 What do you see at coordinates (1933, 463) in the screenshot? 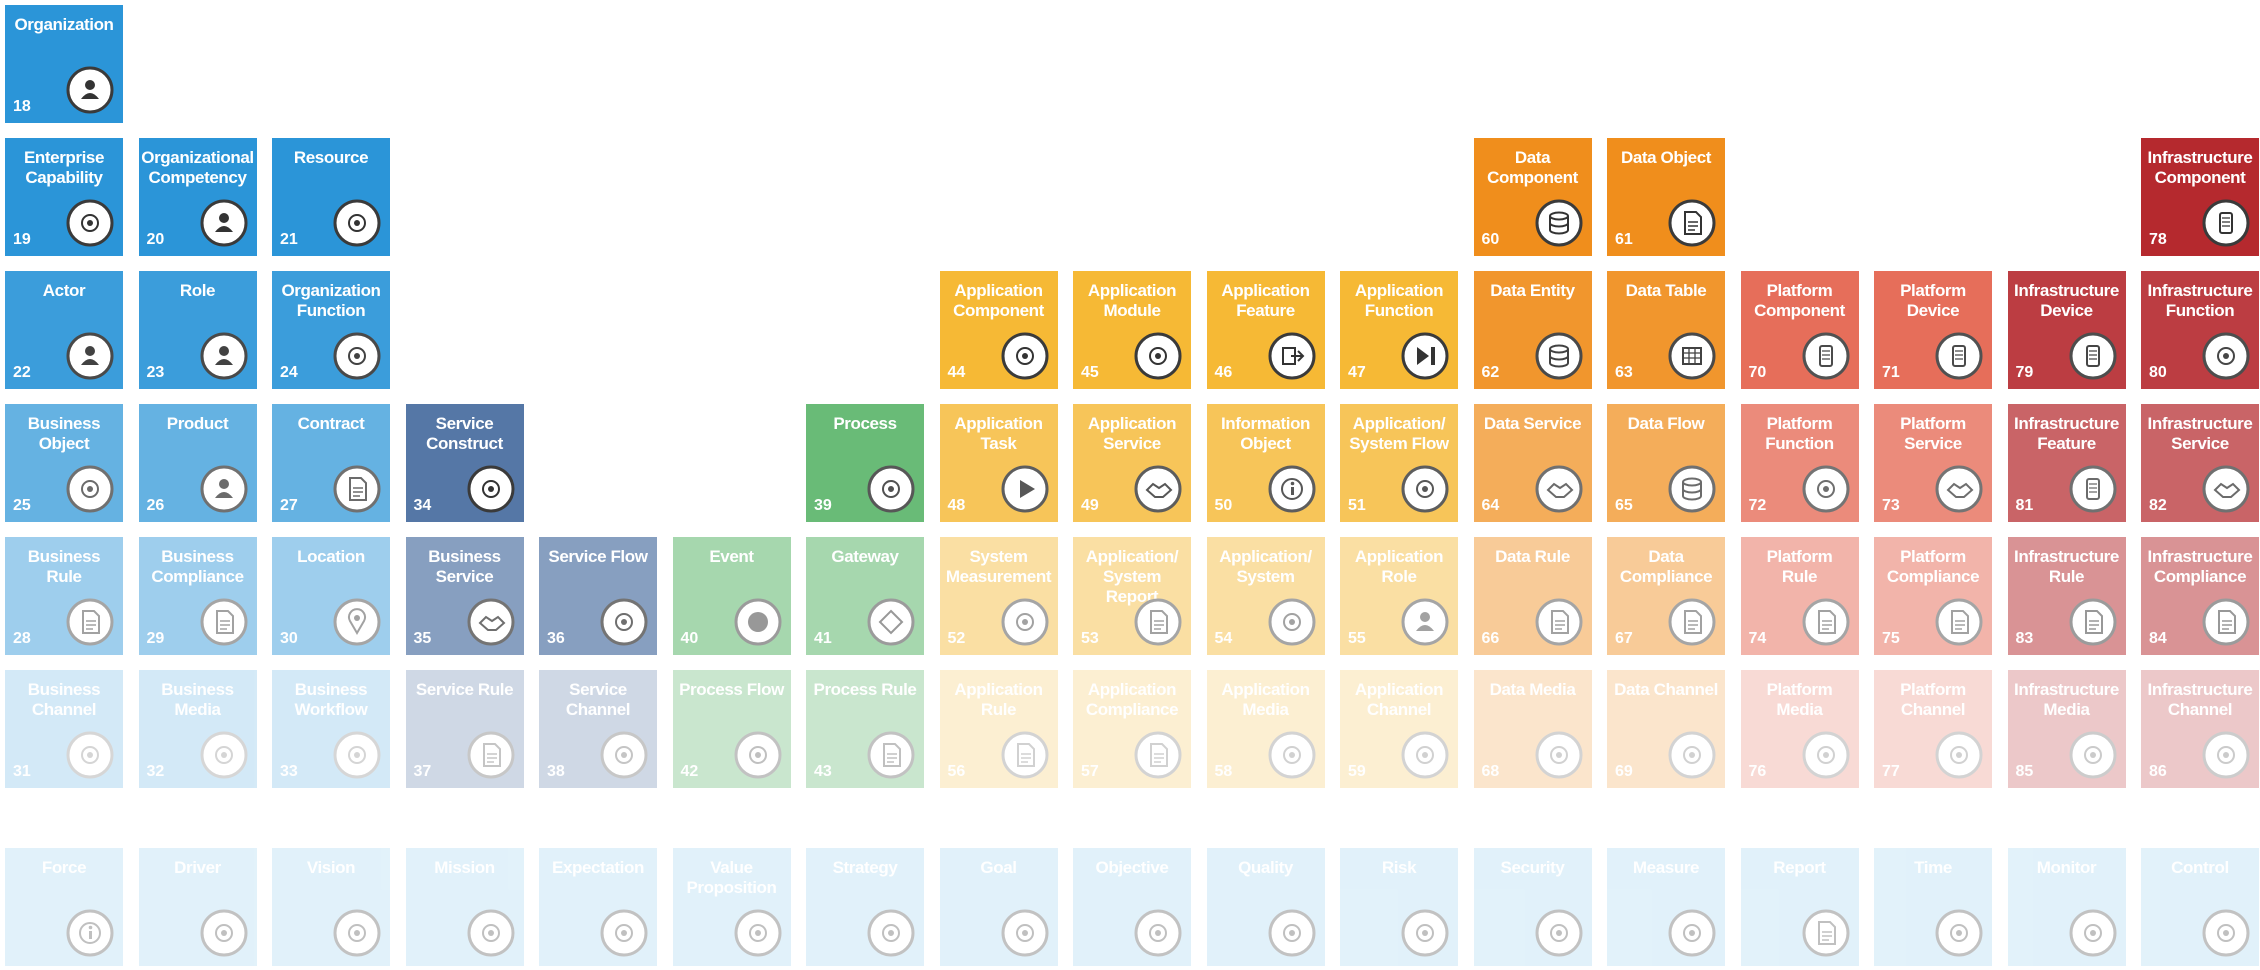
I see `element-tile: Platform Service 73` at bounding box center [1933, 463].